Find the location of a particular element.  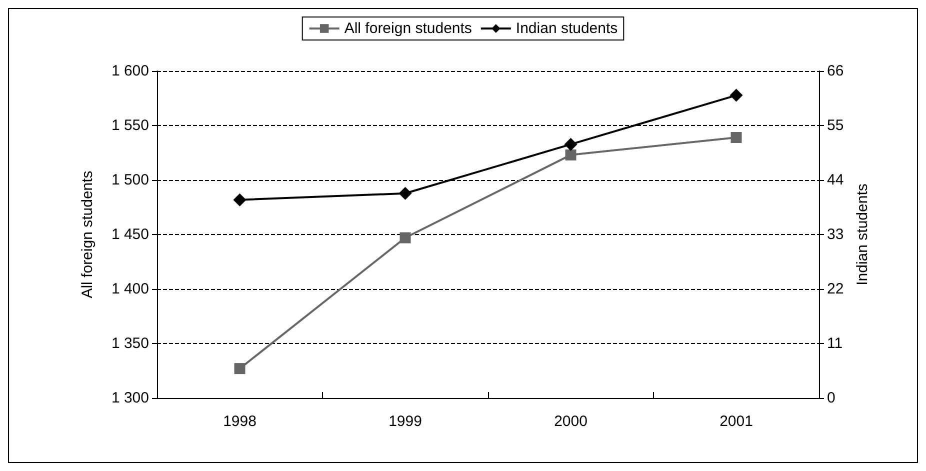

legend-label: All foreign students is located at coordinates (408, 28).